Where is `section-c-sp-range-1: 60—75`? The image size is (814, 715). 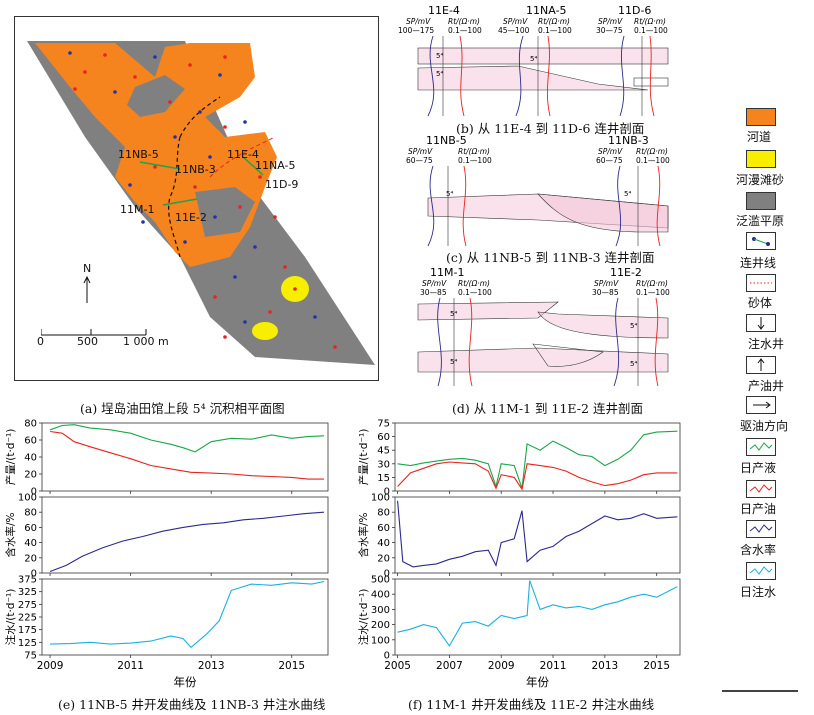
section-c-sp-range-1: 60—75 is located at coordinates (419, 160).